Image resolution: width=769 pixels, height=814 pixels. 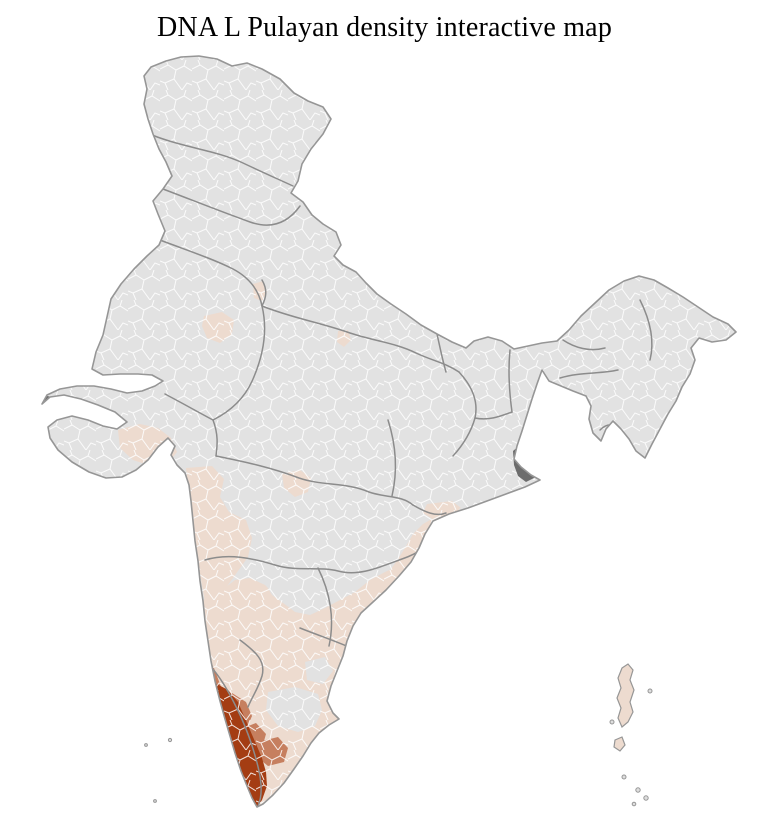 I want to click on region-kutch-west-marsh, so click(x=50, y=404).